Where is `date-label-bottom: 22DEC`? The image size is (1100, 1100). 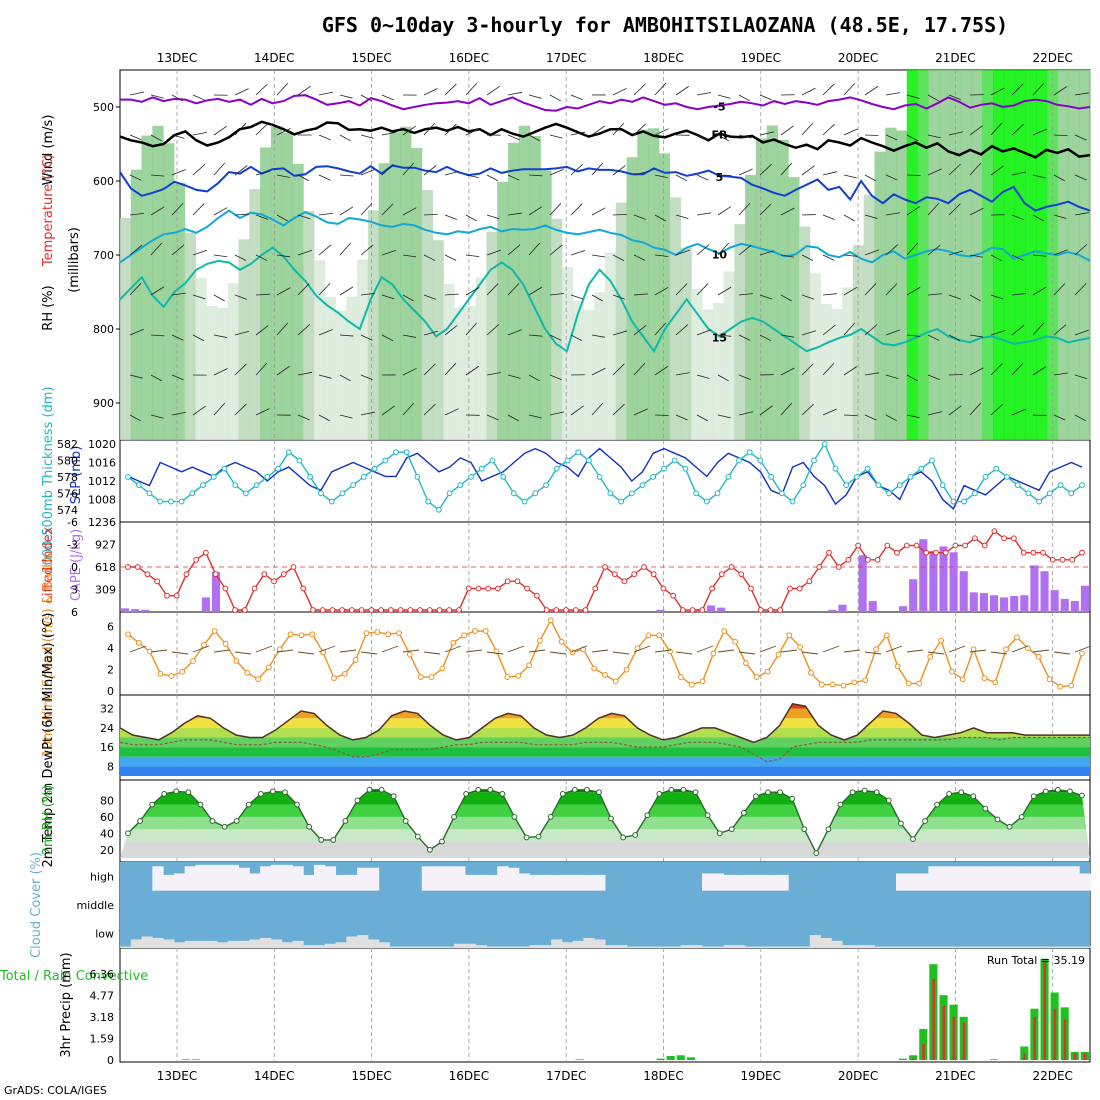
date-label-bottom: 22DEC is located at coordinates (1052, 1076).